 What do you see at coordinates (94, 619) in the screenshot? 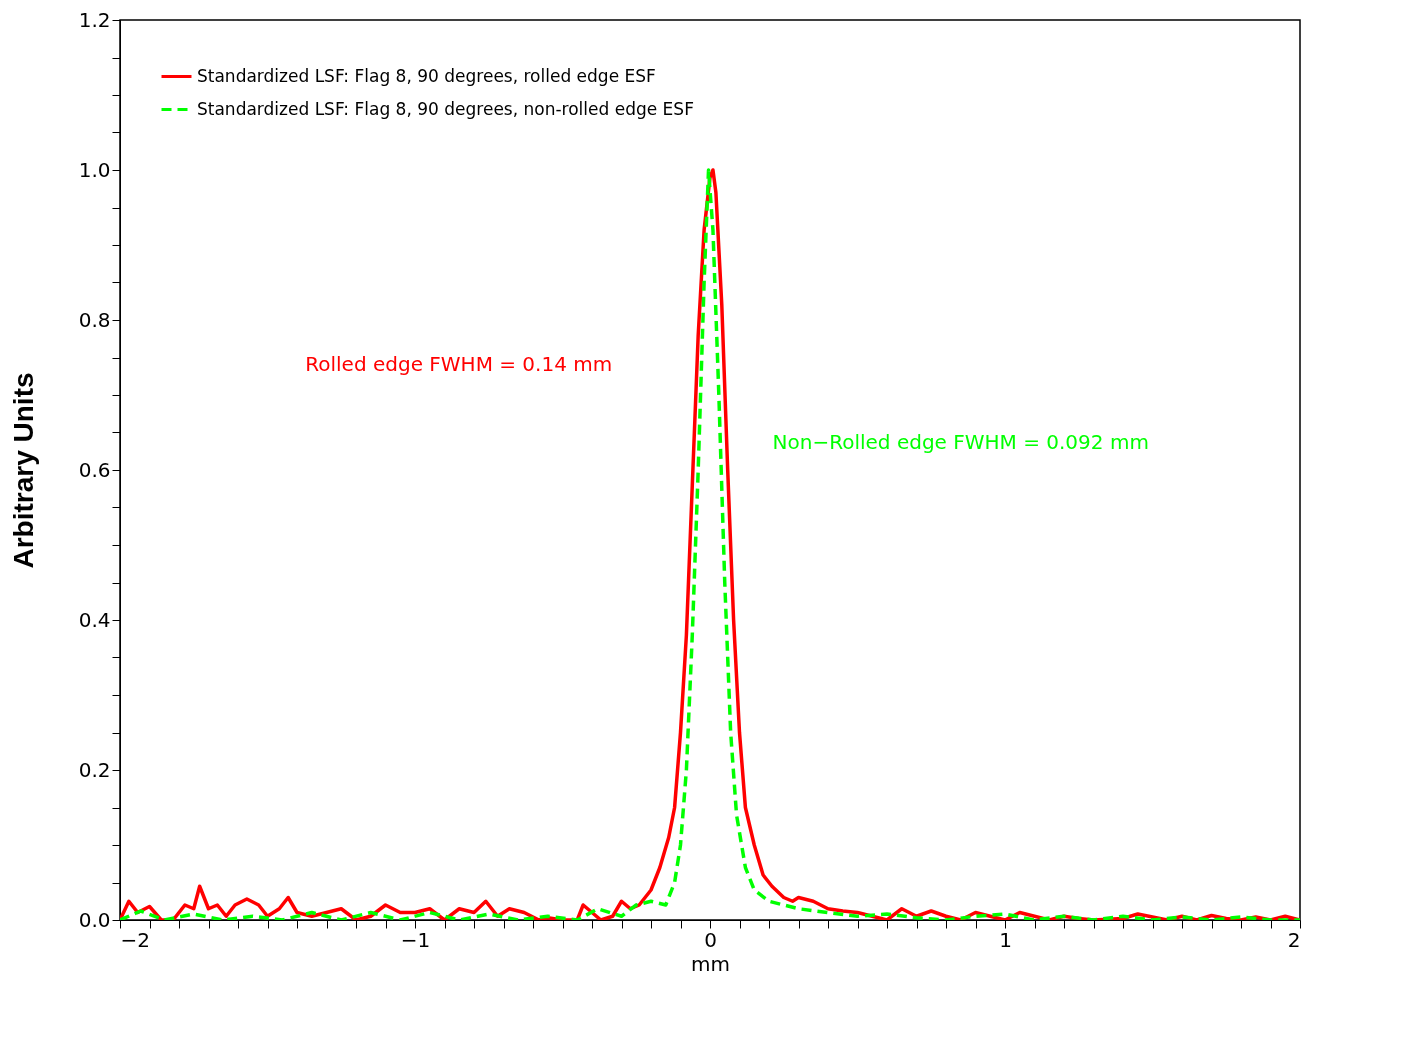
I see `y-tick-label: 0.4` at bounding box center [94, 619].